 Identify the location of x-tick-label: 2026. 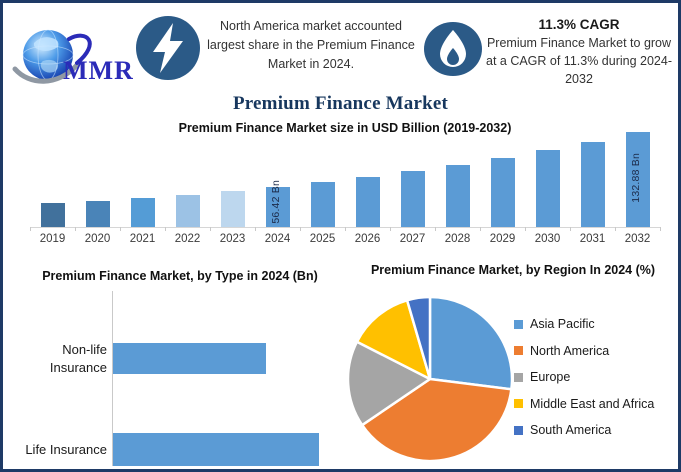
(367, 239).